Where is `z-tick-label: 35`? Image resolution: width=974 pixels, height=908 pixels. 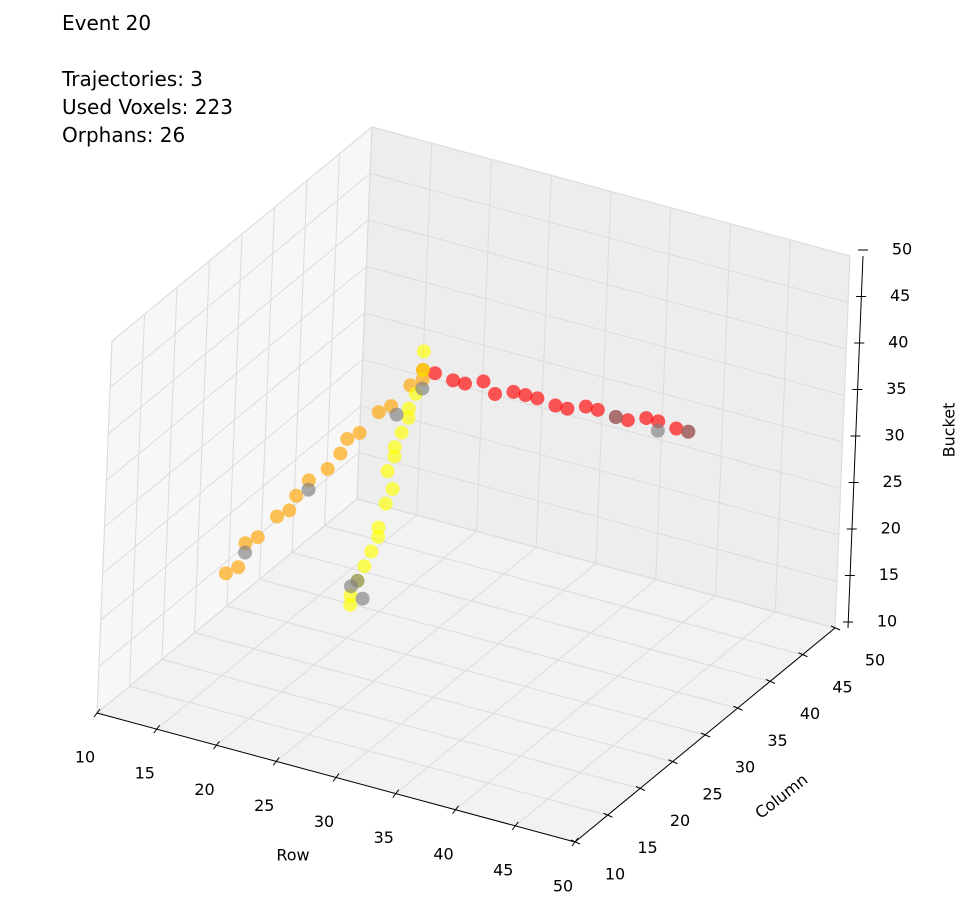
z-tick-label: 35 is located at coordinates (896, 388).